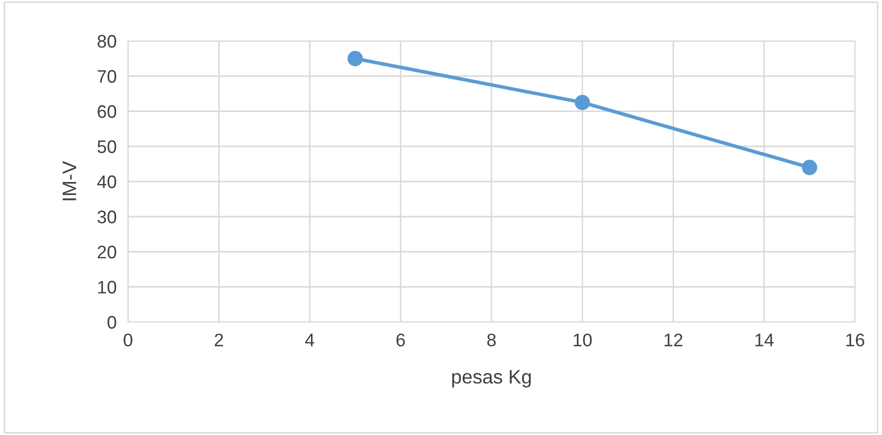  I want to click on x-tick-label: 6, so click(400, 340).